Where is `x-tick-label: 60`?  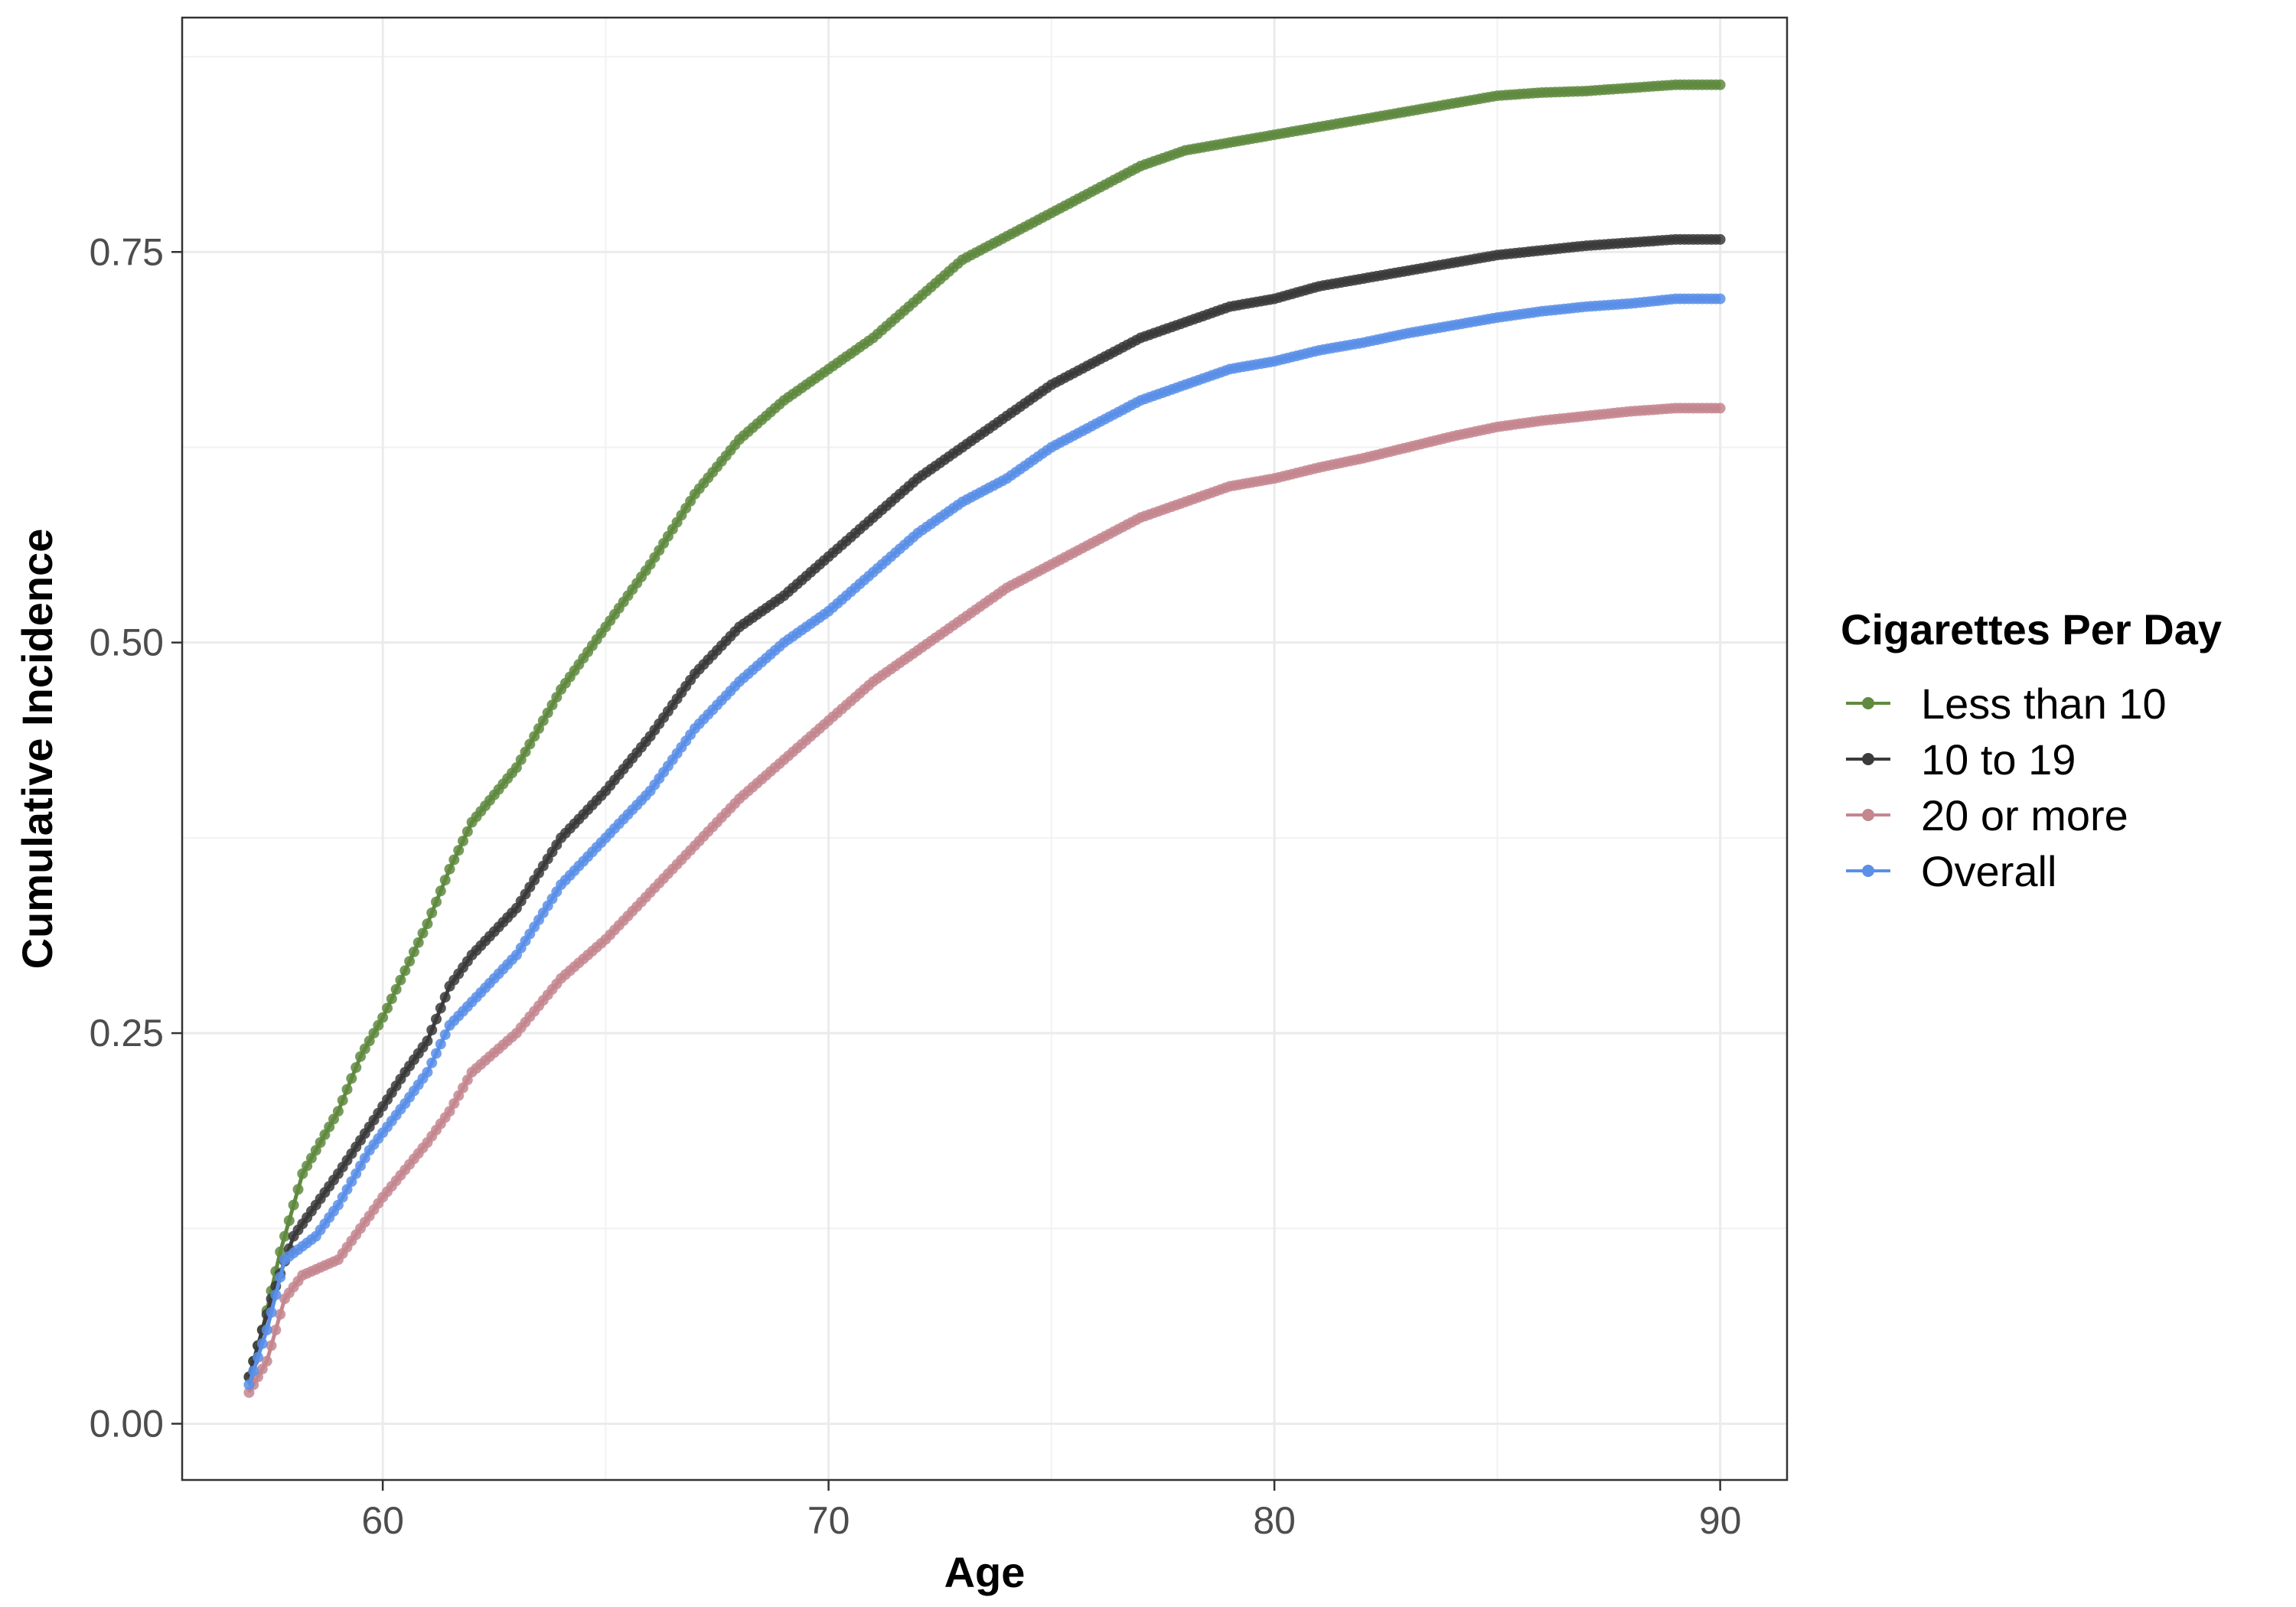 x-tick-label: 60 is located at coordinates (382, 1520).